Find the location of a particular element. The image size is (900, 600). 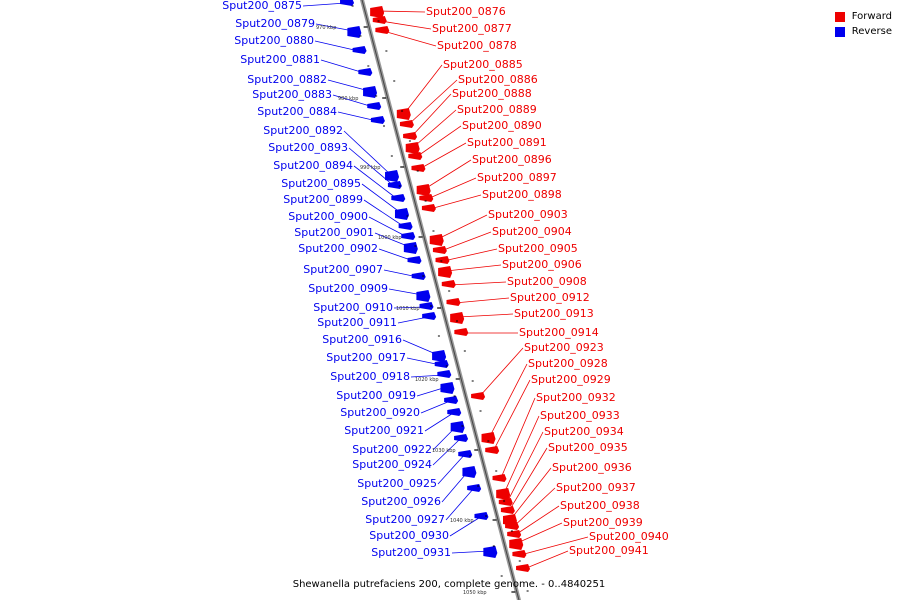

forward-gene-label: Sput200_0905 is located at coordinates (538, 248).